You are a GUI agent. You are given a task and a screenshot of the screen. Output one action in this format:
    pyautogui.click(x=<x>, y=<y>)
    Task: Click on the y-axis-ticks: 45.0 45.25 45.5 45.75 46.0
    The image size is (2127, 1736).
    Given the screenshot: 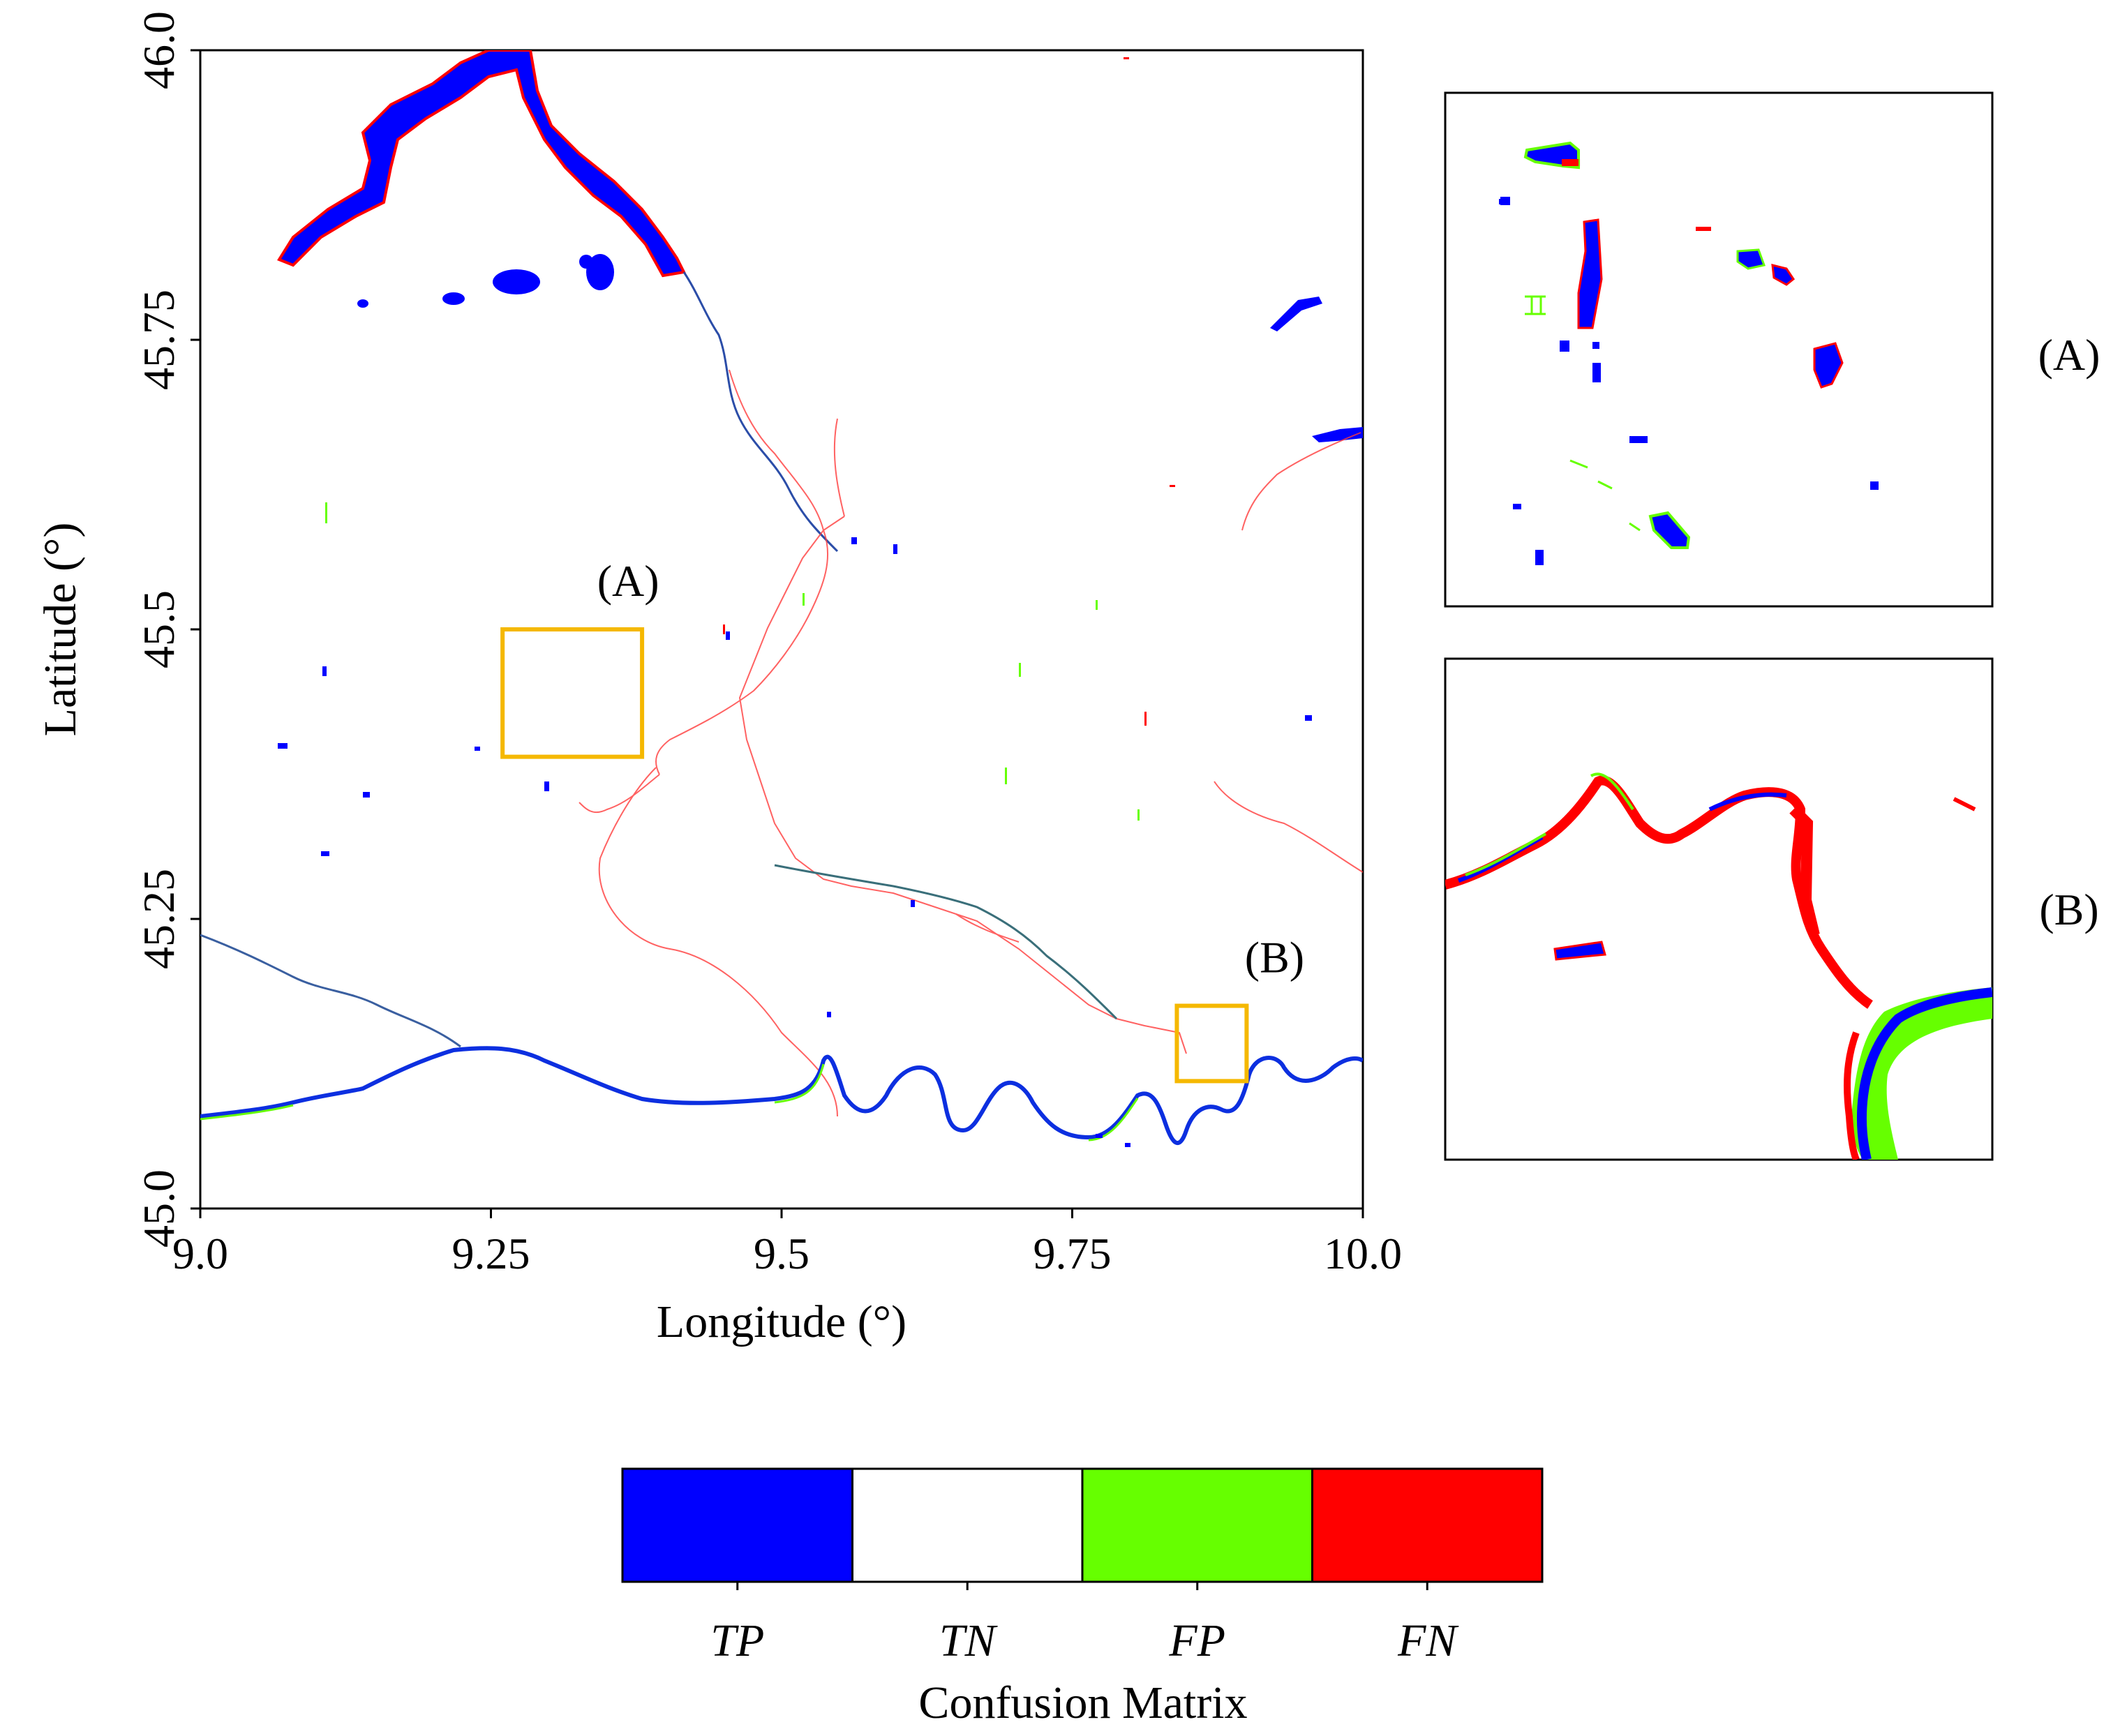 What is the action you would take?
    pyautogui.click(x=167, y=629)
    